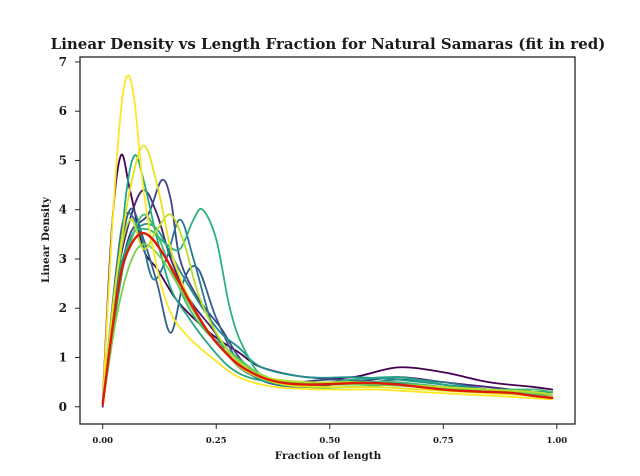  What do you see at coordinates (443, 441) in the screenshot?
I see `x-tick-label: 0.75` at bounding box center [443, 441].